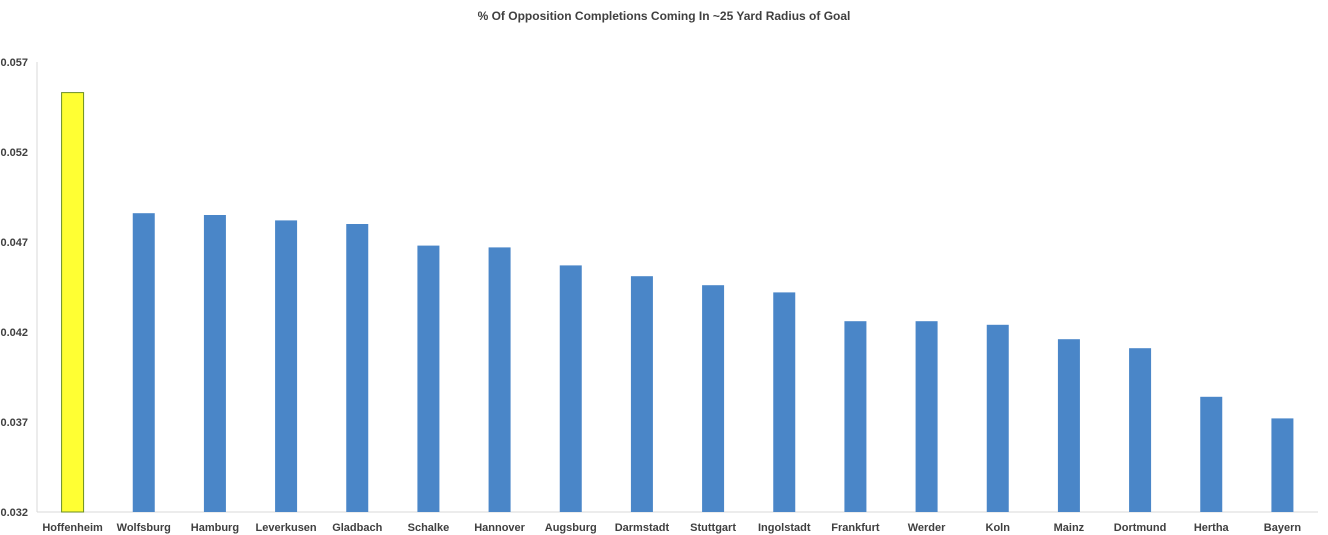 The height and width of the screenshot is (535, 1328). What do you see at coordinates (570, 388) in the screenshot?
I see `bar-augsburg` at bounding box center [570, 388].